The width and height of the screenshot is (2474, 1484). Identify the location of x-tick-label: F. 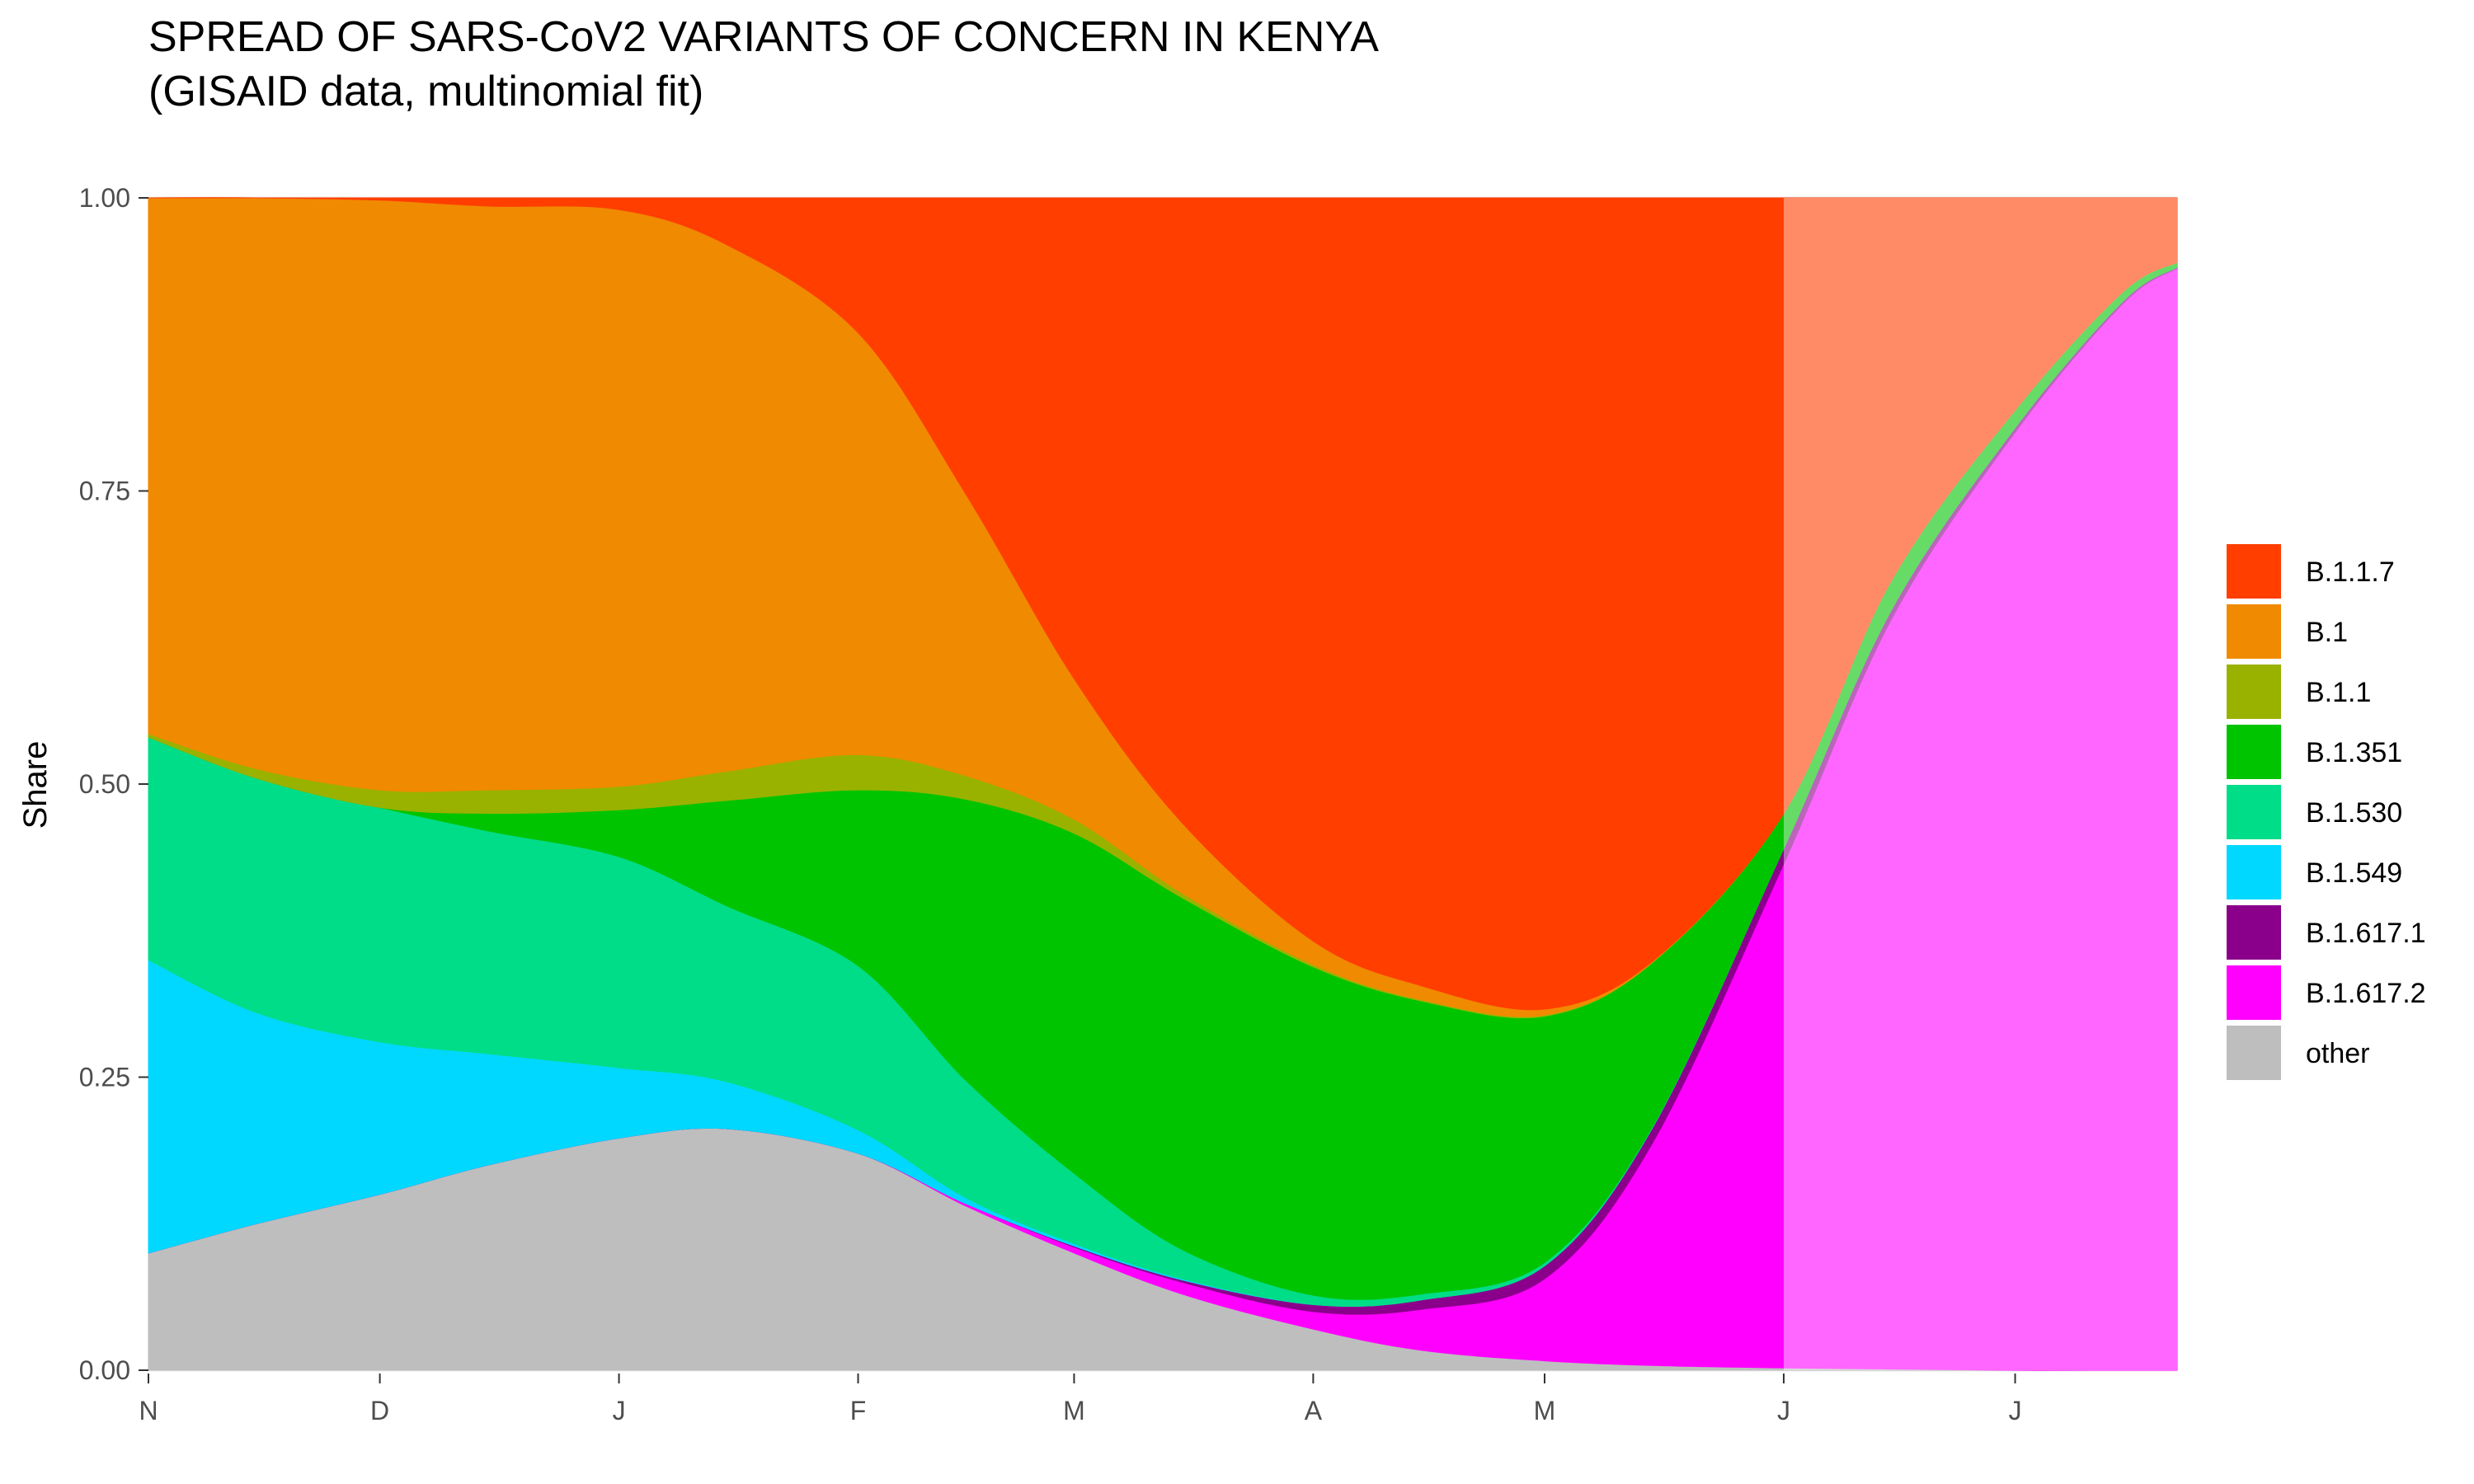
(858, 1410).